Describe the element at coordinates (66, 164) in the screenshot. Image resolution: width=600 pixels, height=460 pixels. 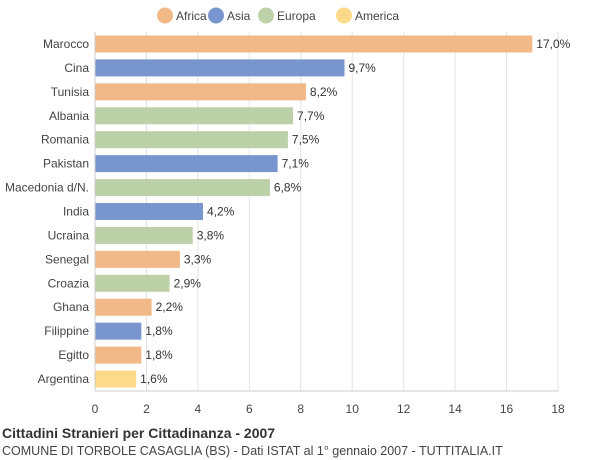
I see `category-label: Pakistan` at that location.